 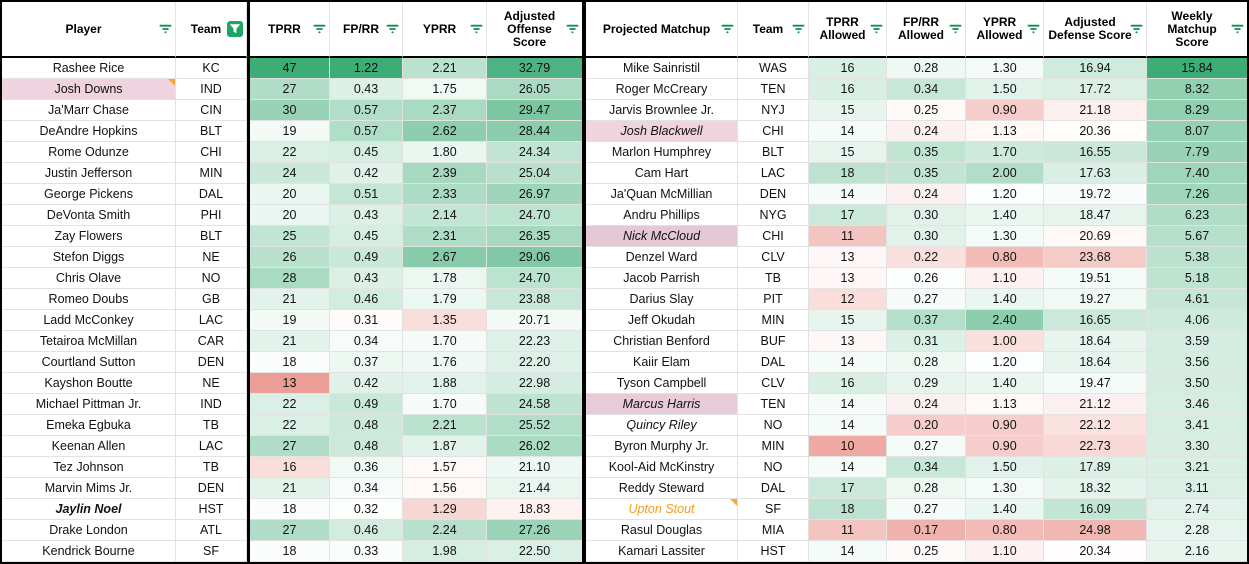 What do you see at coordinates (366, 30) in the screenshot?
I see `column-header-fp-rr: FP/RR` at bounding box center [366, 30].